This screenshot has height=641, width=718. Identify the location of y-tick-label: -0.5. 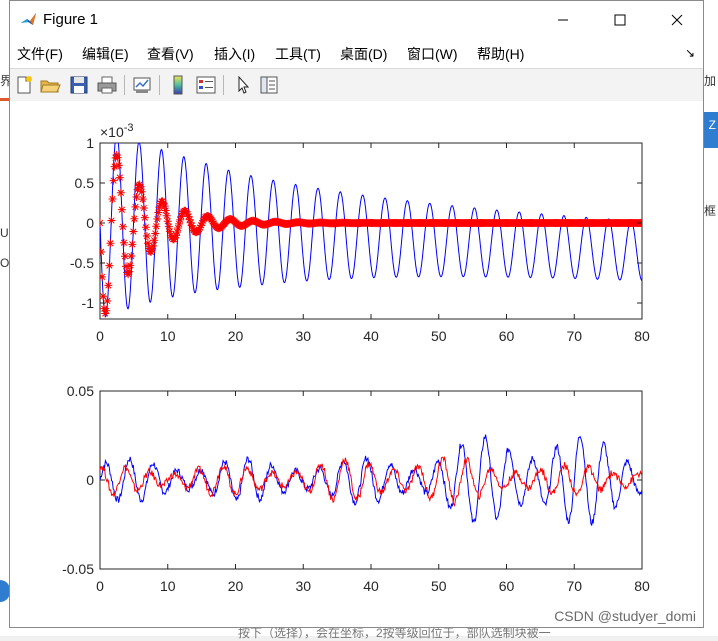
(82, 263).